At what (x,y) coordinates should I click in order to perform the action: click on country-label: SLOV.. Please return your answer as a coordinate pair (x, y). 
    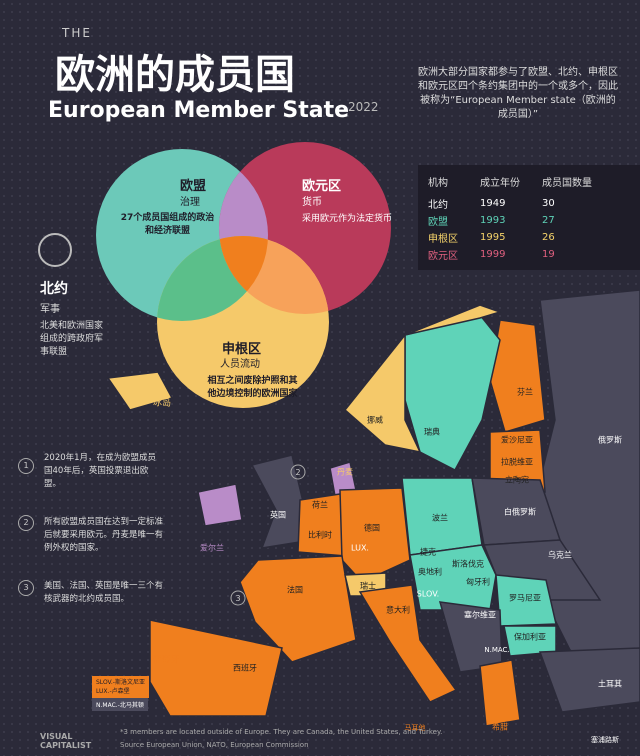
    Looking at the image, I should click on (428, 594).